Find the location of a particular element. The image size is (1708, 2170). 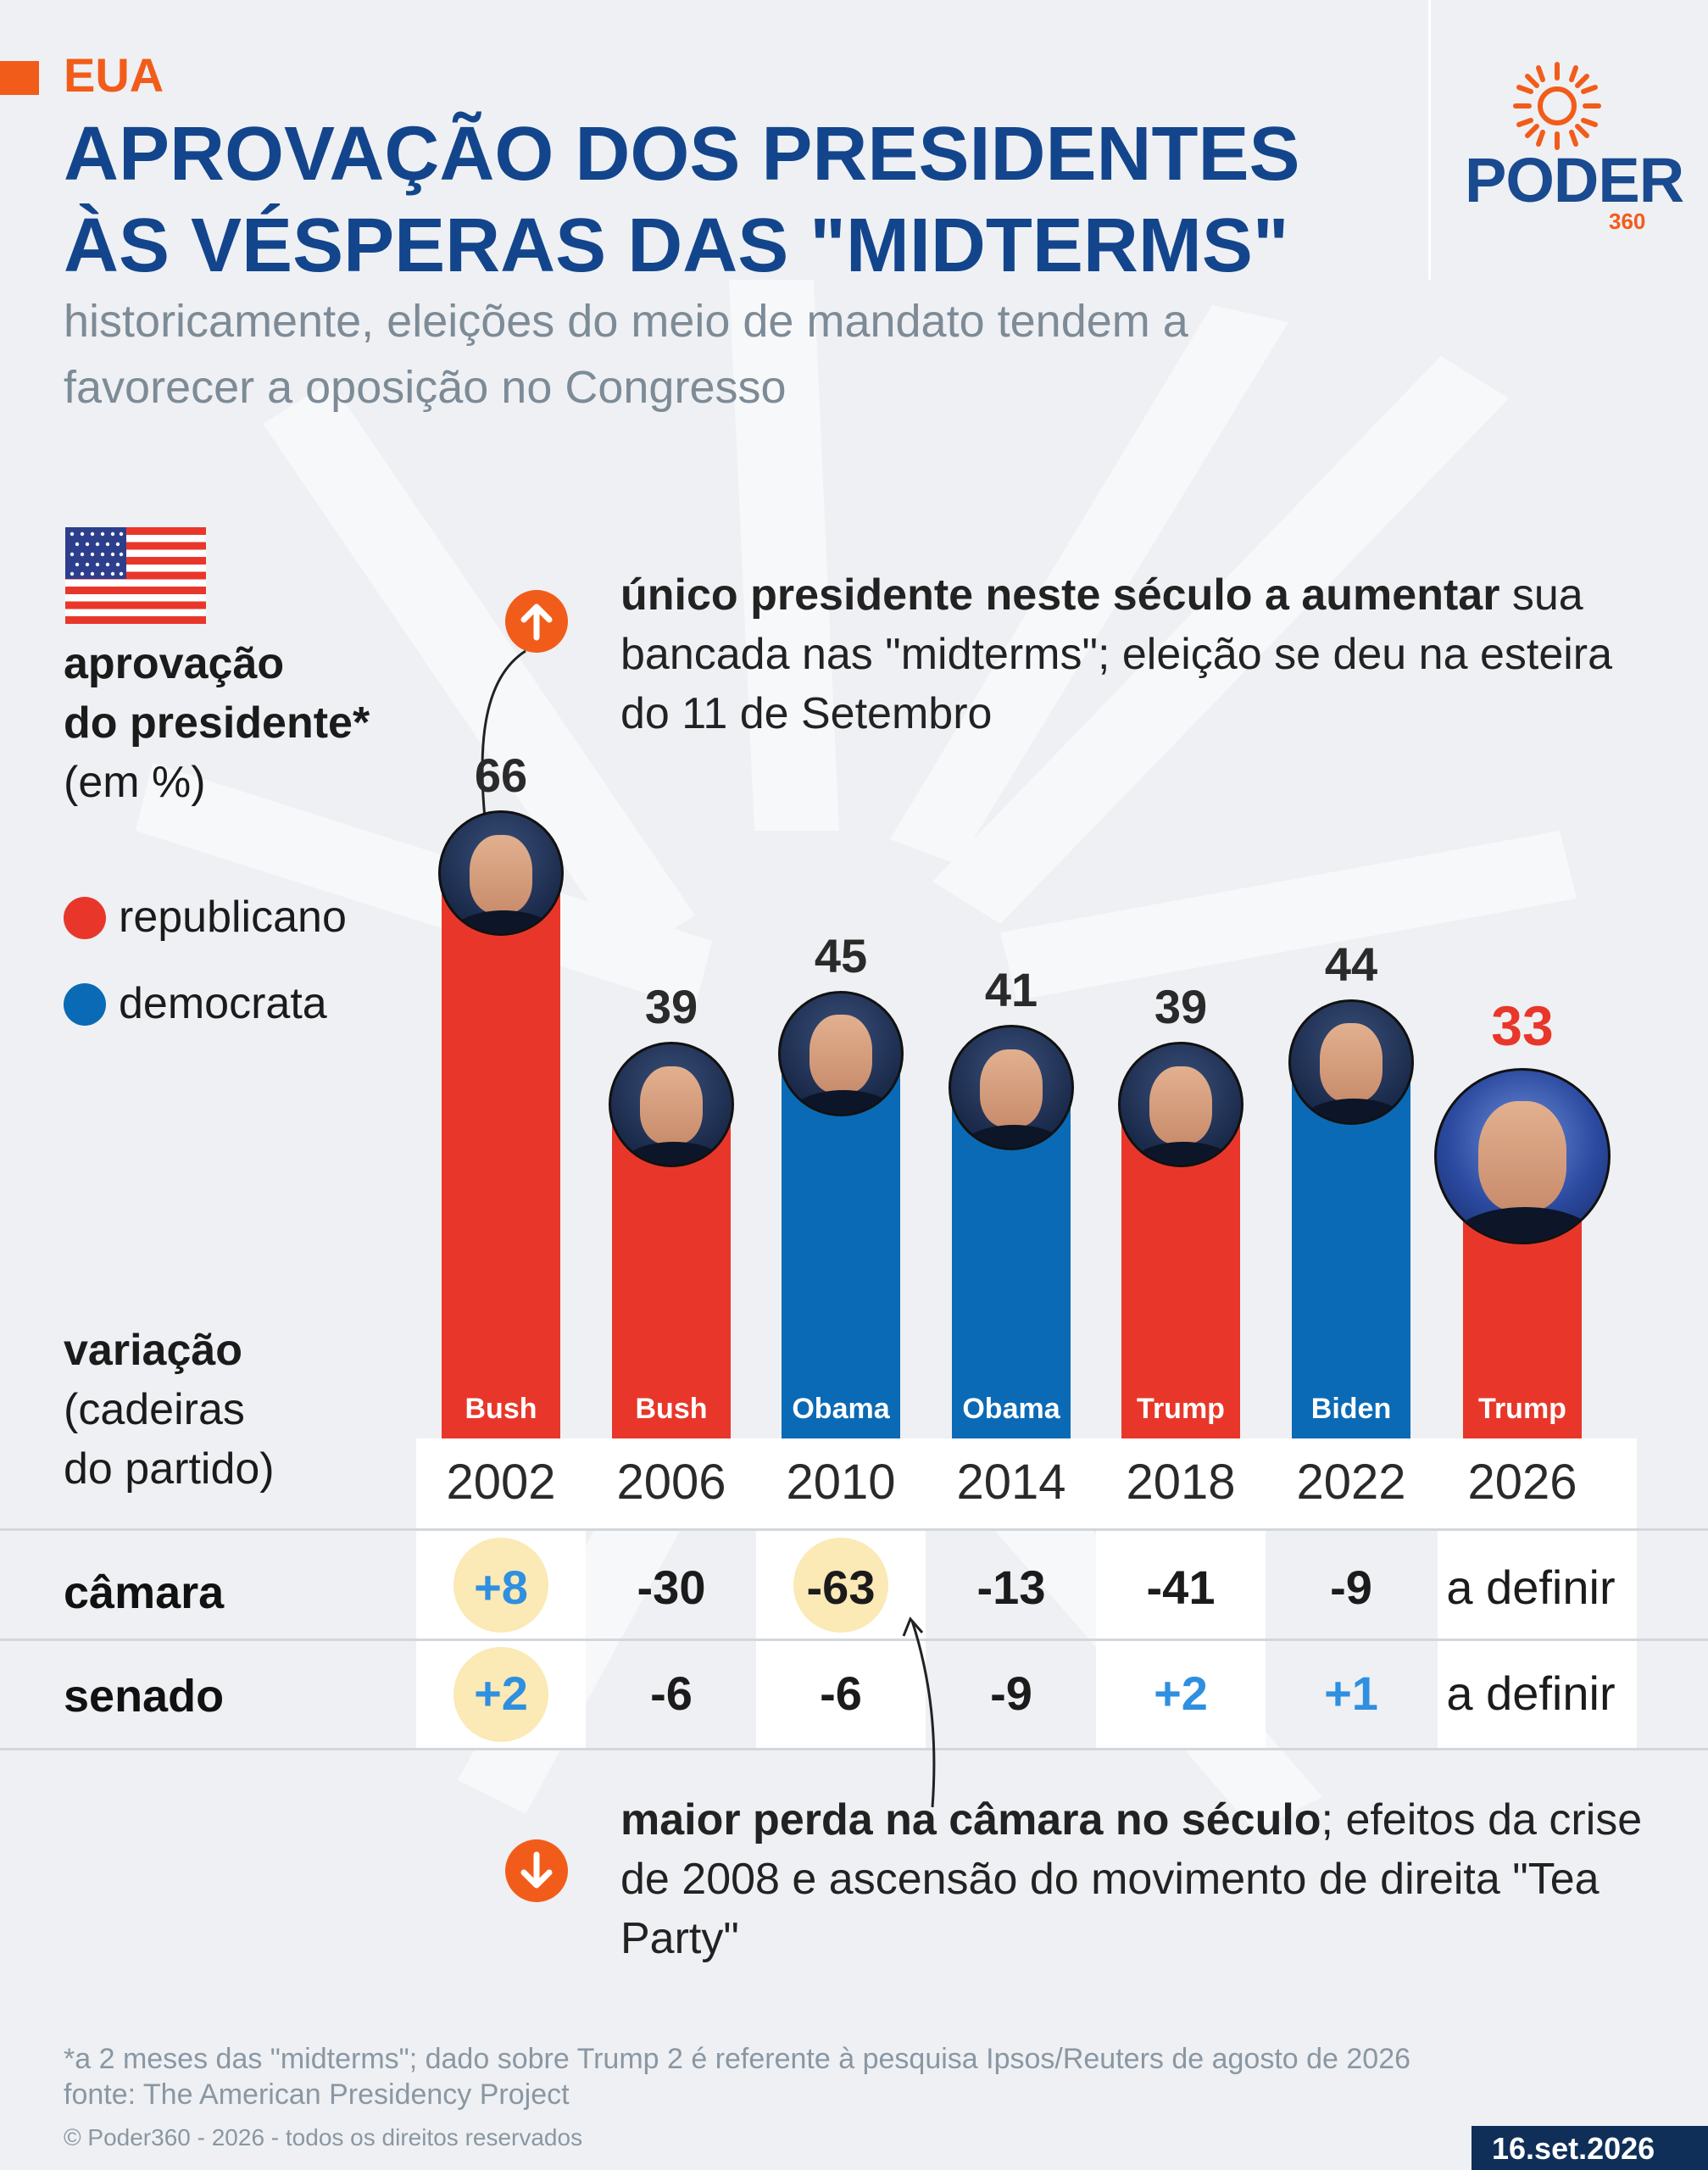

house_change-cell-2006: -30 is located at coordinates (671, 1587).